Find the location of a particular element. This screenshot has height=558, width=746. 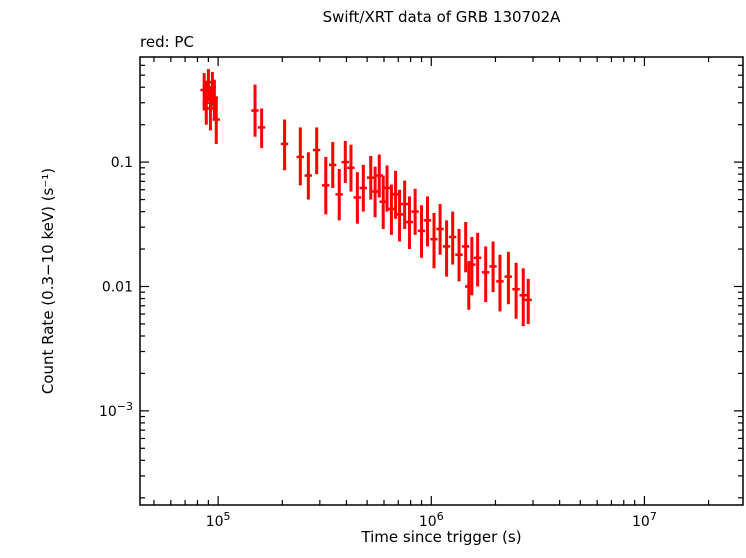

chart-title: Swift/XRT data of GRB 130702A is located at coordinates (441, 17).